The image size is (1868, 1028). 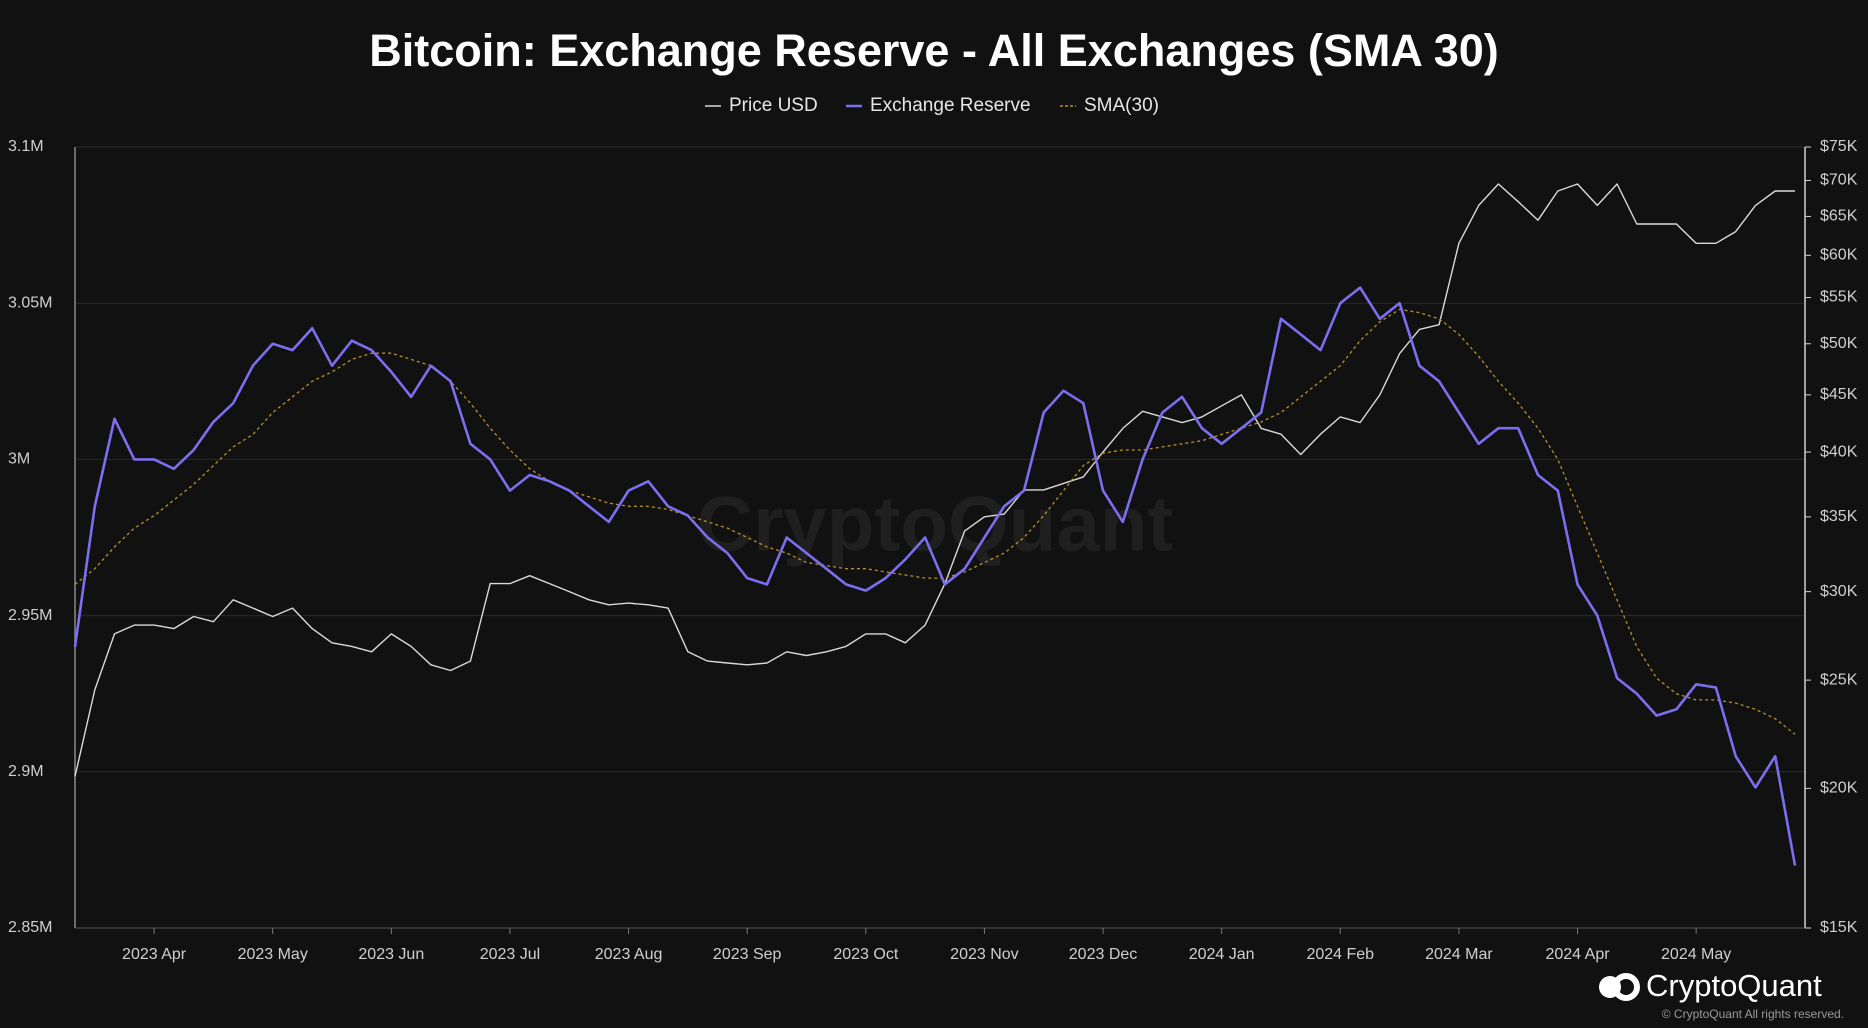 I want to click on y2-tick-label: $40K, so click(x=1839, y=451).